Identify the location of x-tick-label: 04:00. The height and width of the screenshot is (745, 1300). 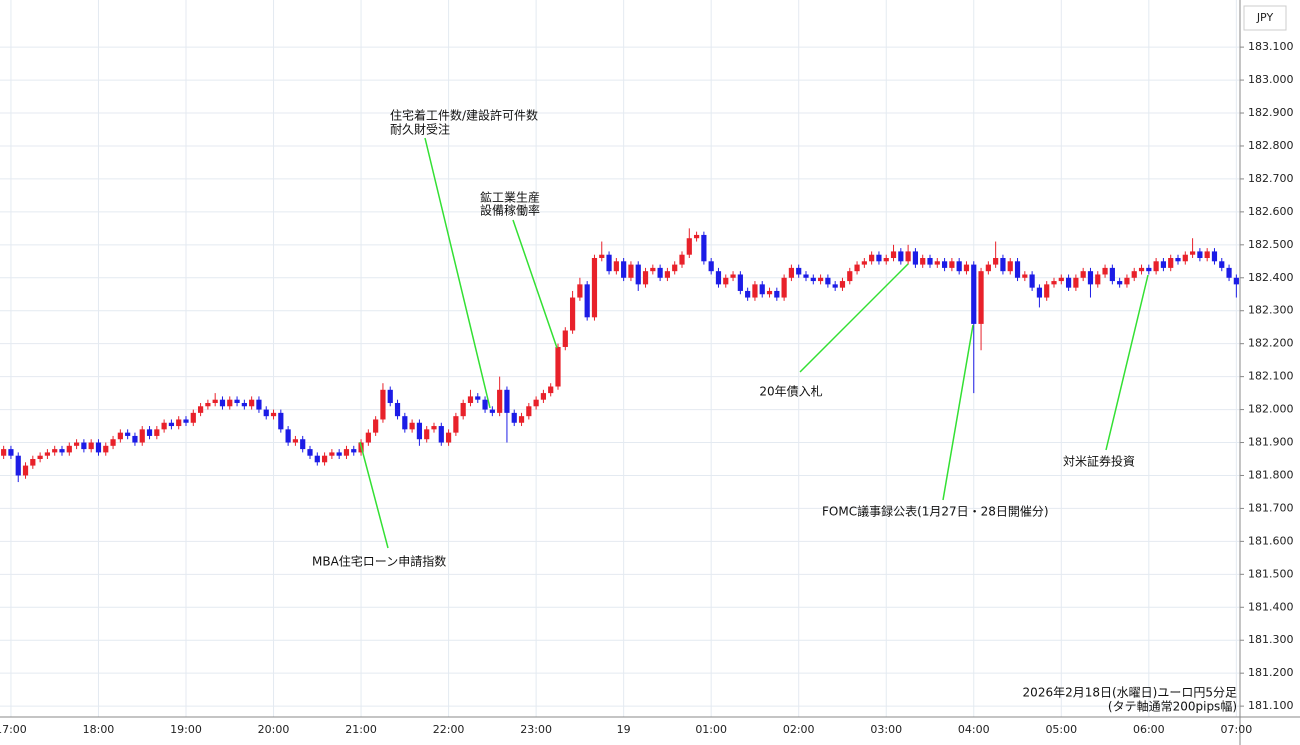
(974, 729).